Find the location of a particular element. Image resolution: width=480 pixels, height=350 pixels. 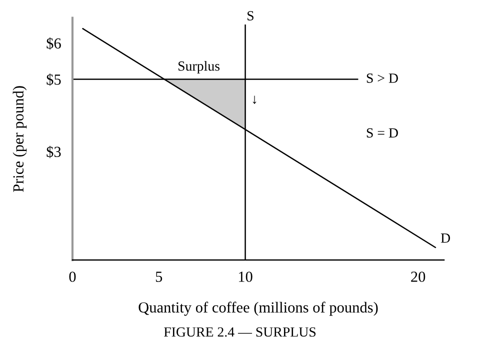

annotation: ↓ is located at coordinates (254, 100).